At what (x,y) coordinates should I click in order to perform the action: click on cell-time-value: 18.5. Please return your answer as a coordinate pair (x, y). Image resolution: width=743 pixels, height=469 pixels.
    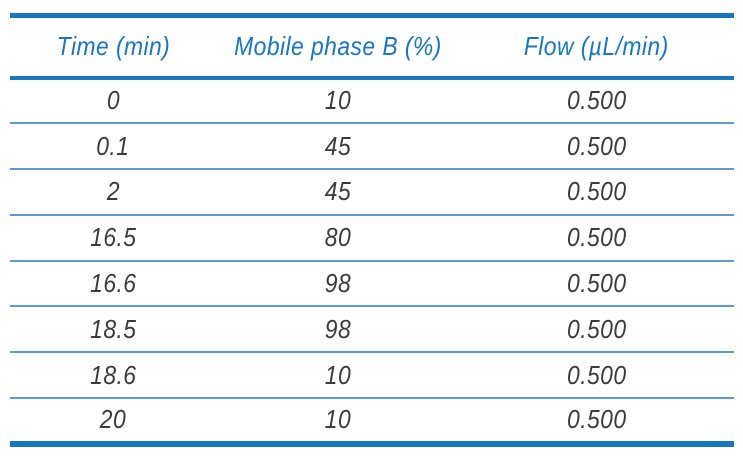
    Looking at the image, I should click on (113, 328).